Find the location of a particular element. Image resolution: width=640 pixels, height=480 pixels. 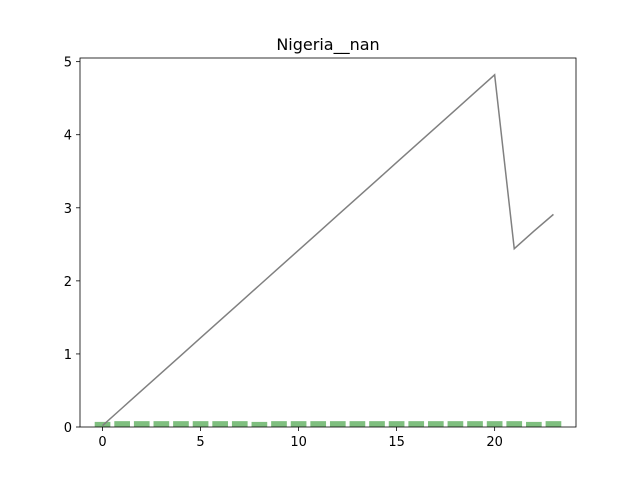

y-tick-label-1: 1 is located at coordinates (68, 355).